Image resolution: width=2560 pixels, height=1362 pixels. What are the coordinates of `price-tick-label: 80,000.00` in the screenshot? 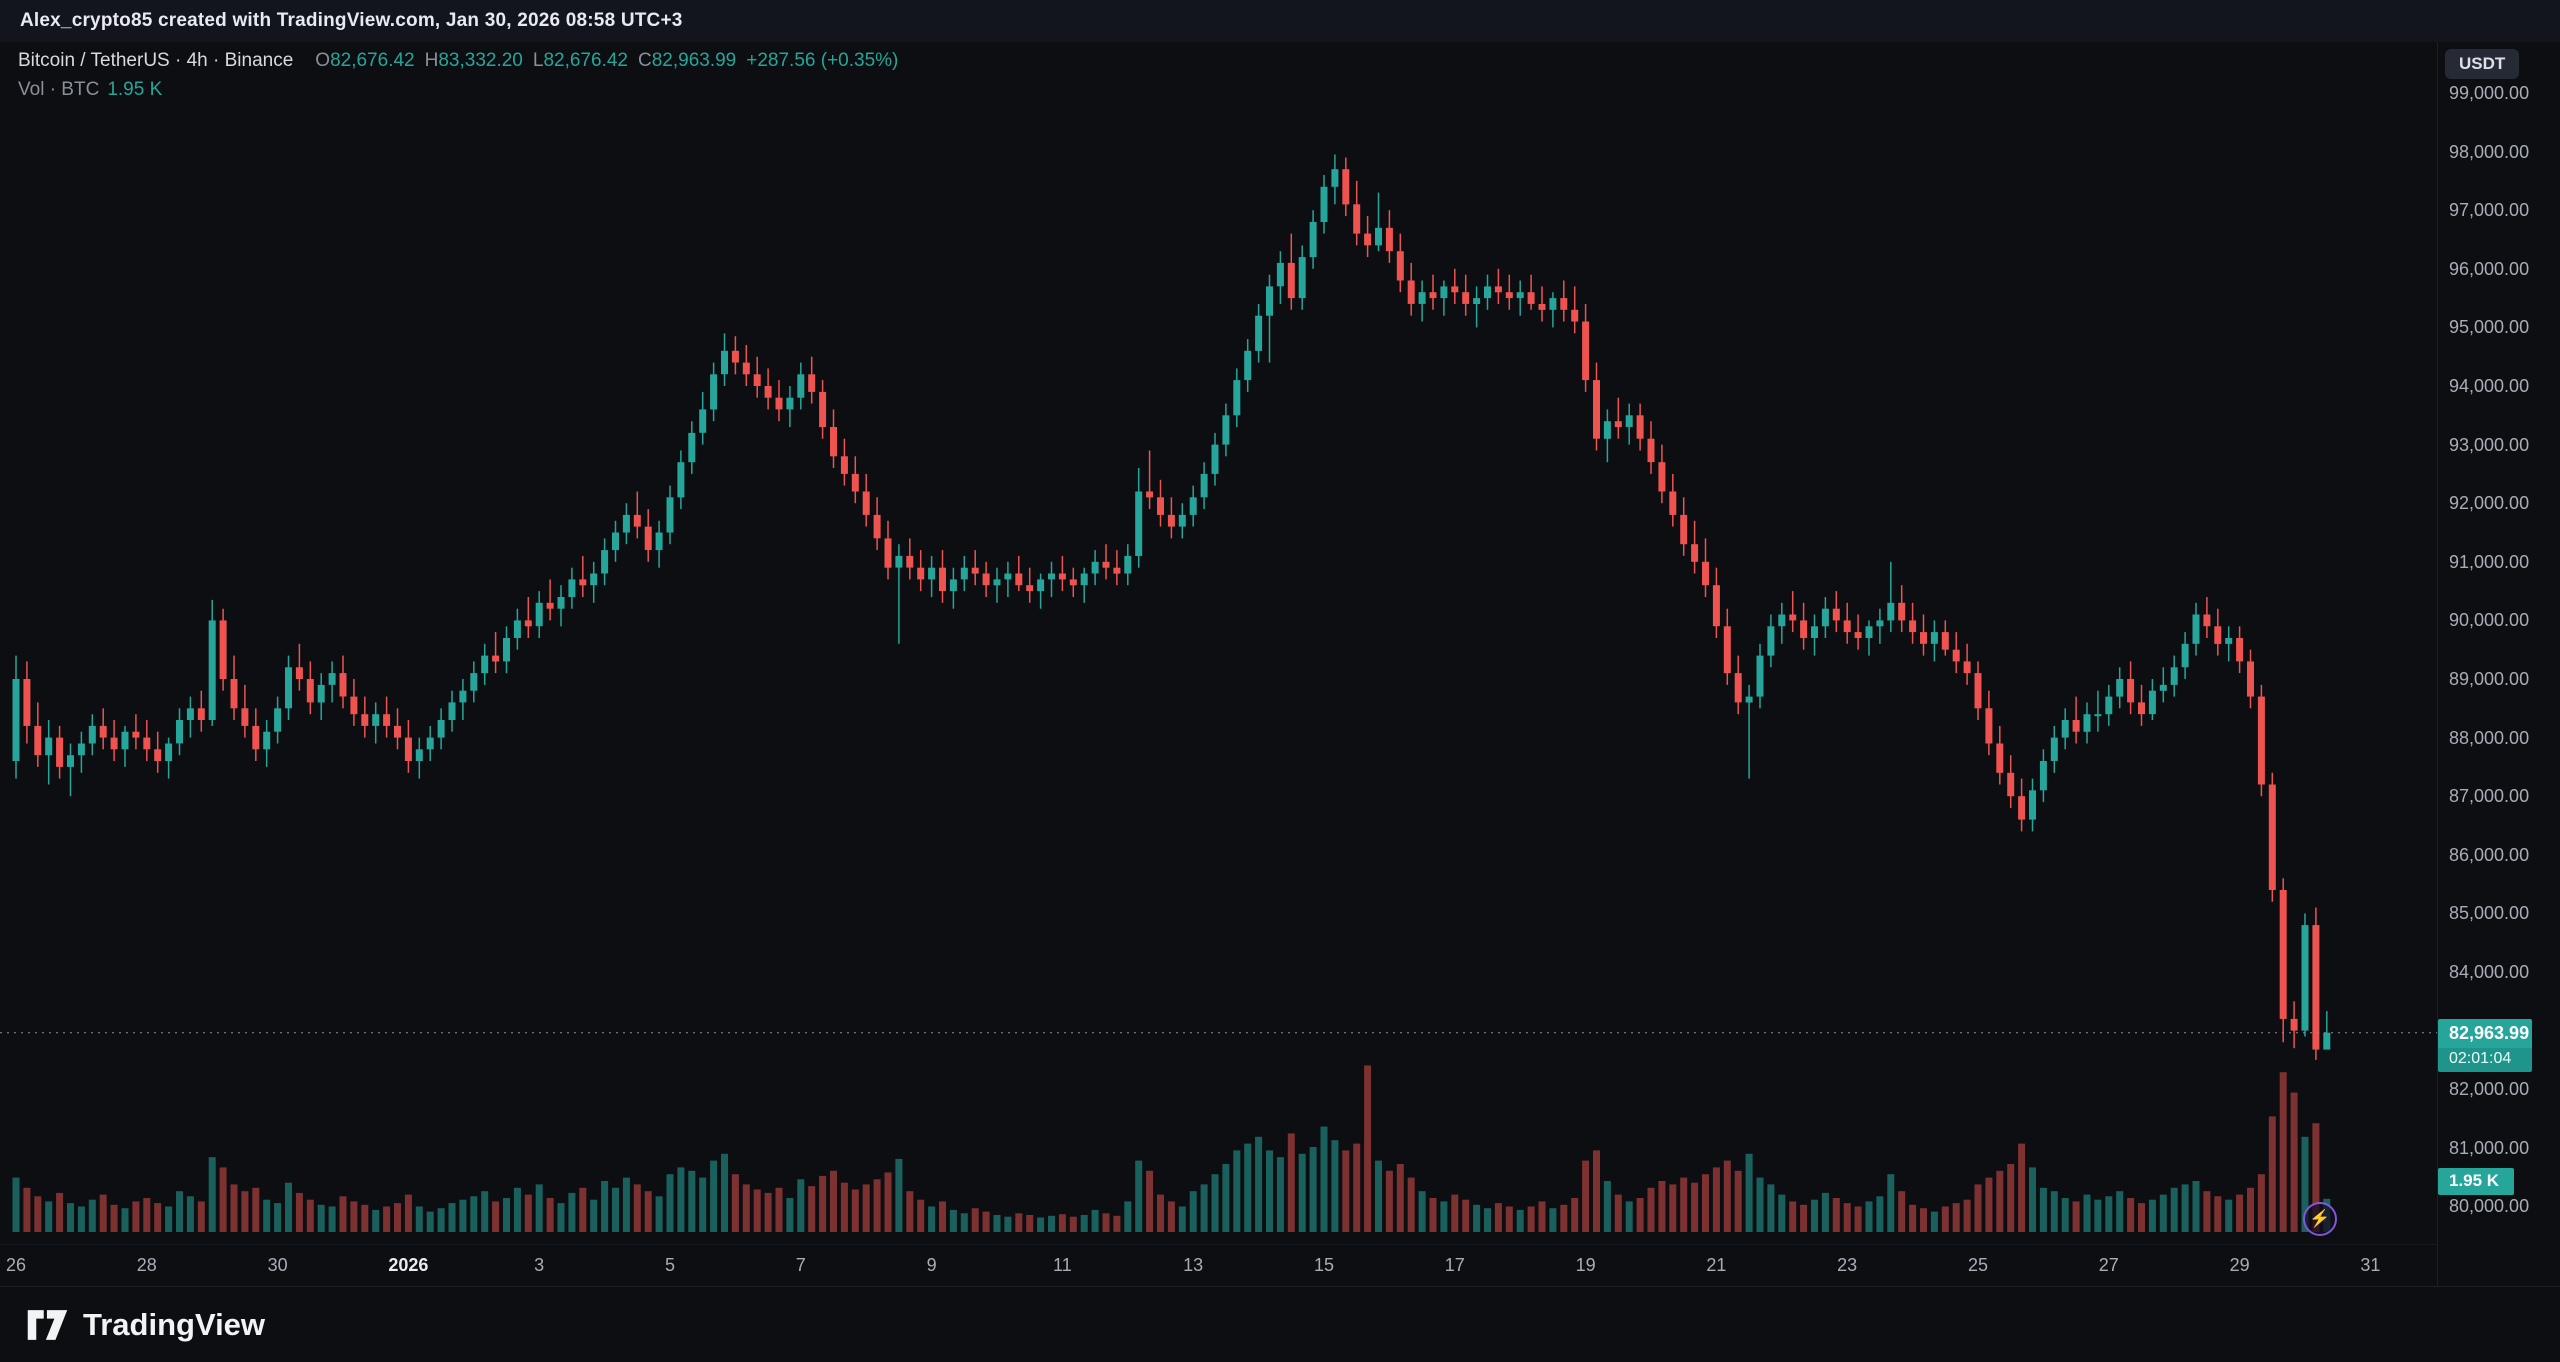 It's located at (2489, 1206).